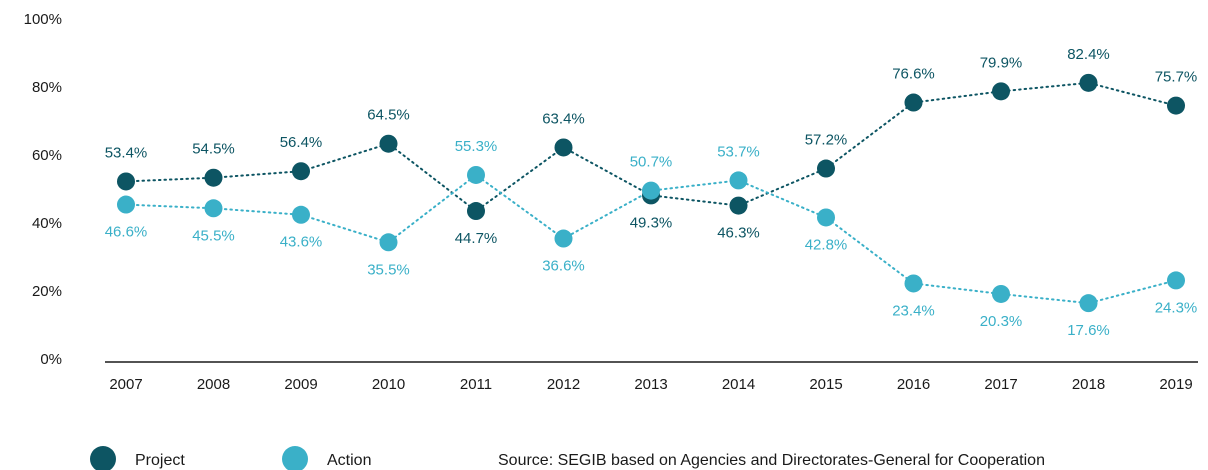 This screenshot has width=1208, height=470. Describe the element at coordinates (300, 384) in the screenshot. I see `x-tick-label: 2009` at that location.